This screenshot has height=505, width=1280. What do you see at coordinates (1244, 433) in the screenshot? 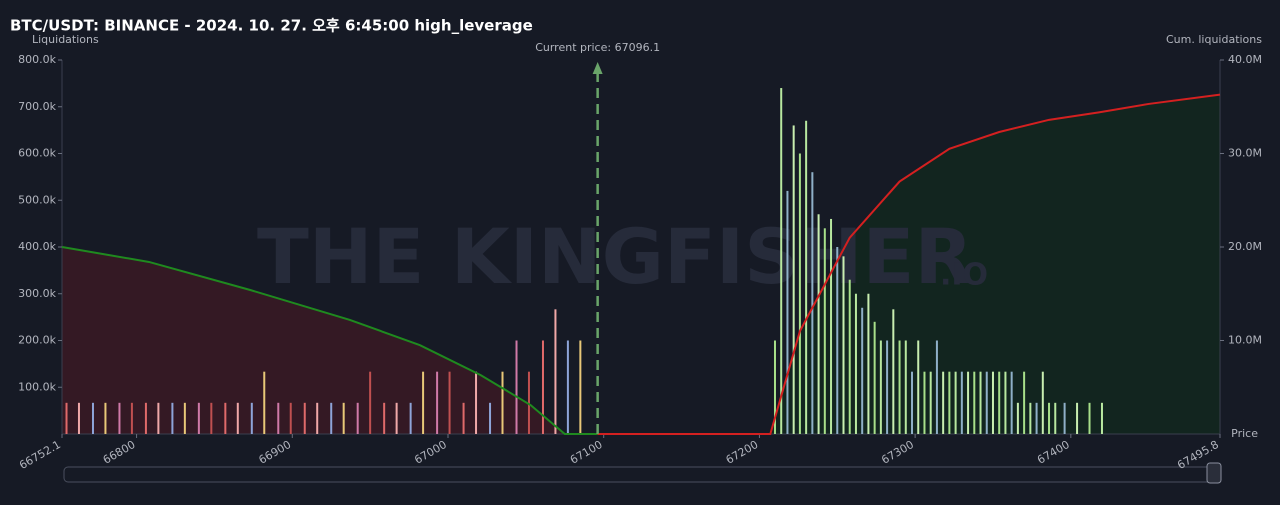
I see `x-axis-label: Price` at bounding box center [1244, 433].